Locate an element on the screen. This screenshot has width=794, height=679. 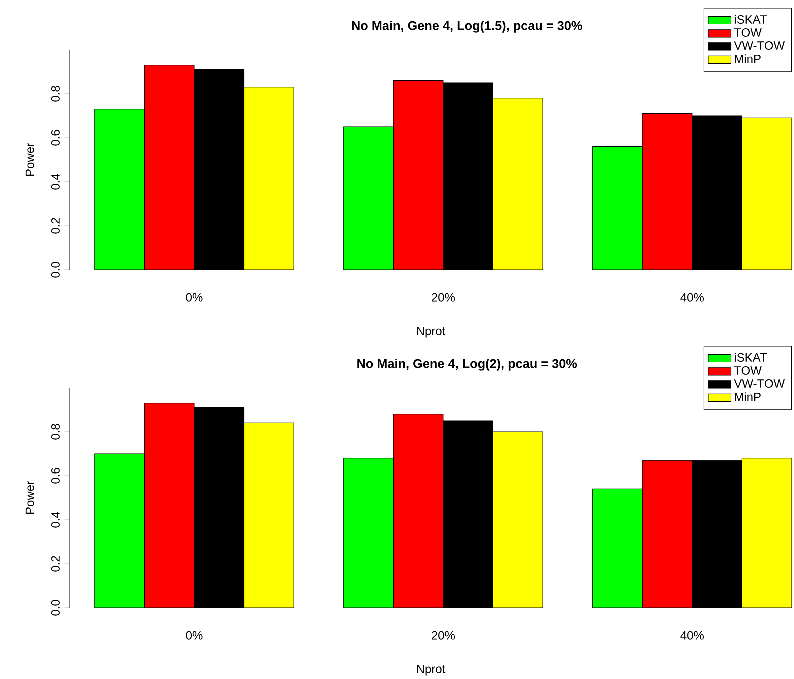
chart-title: No Main, Gene 4, Log(1.5), pcau = 30% is located at coordinates (467, 27).